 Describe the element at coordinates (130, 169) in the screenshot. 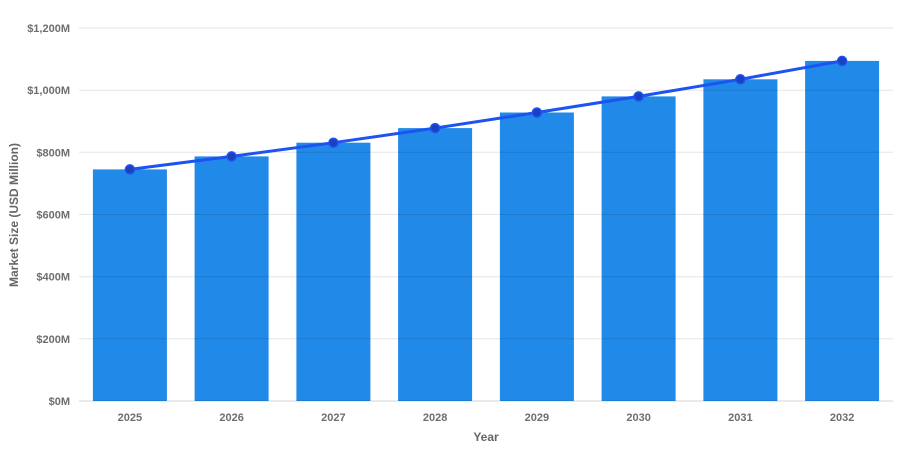

I see `line-marker-2025` at that location.